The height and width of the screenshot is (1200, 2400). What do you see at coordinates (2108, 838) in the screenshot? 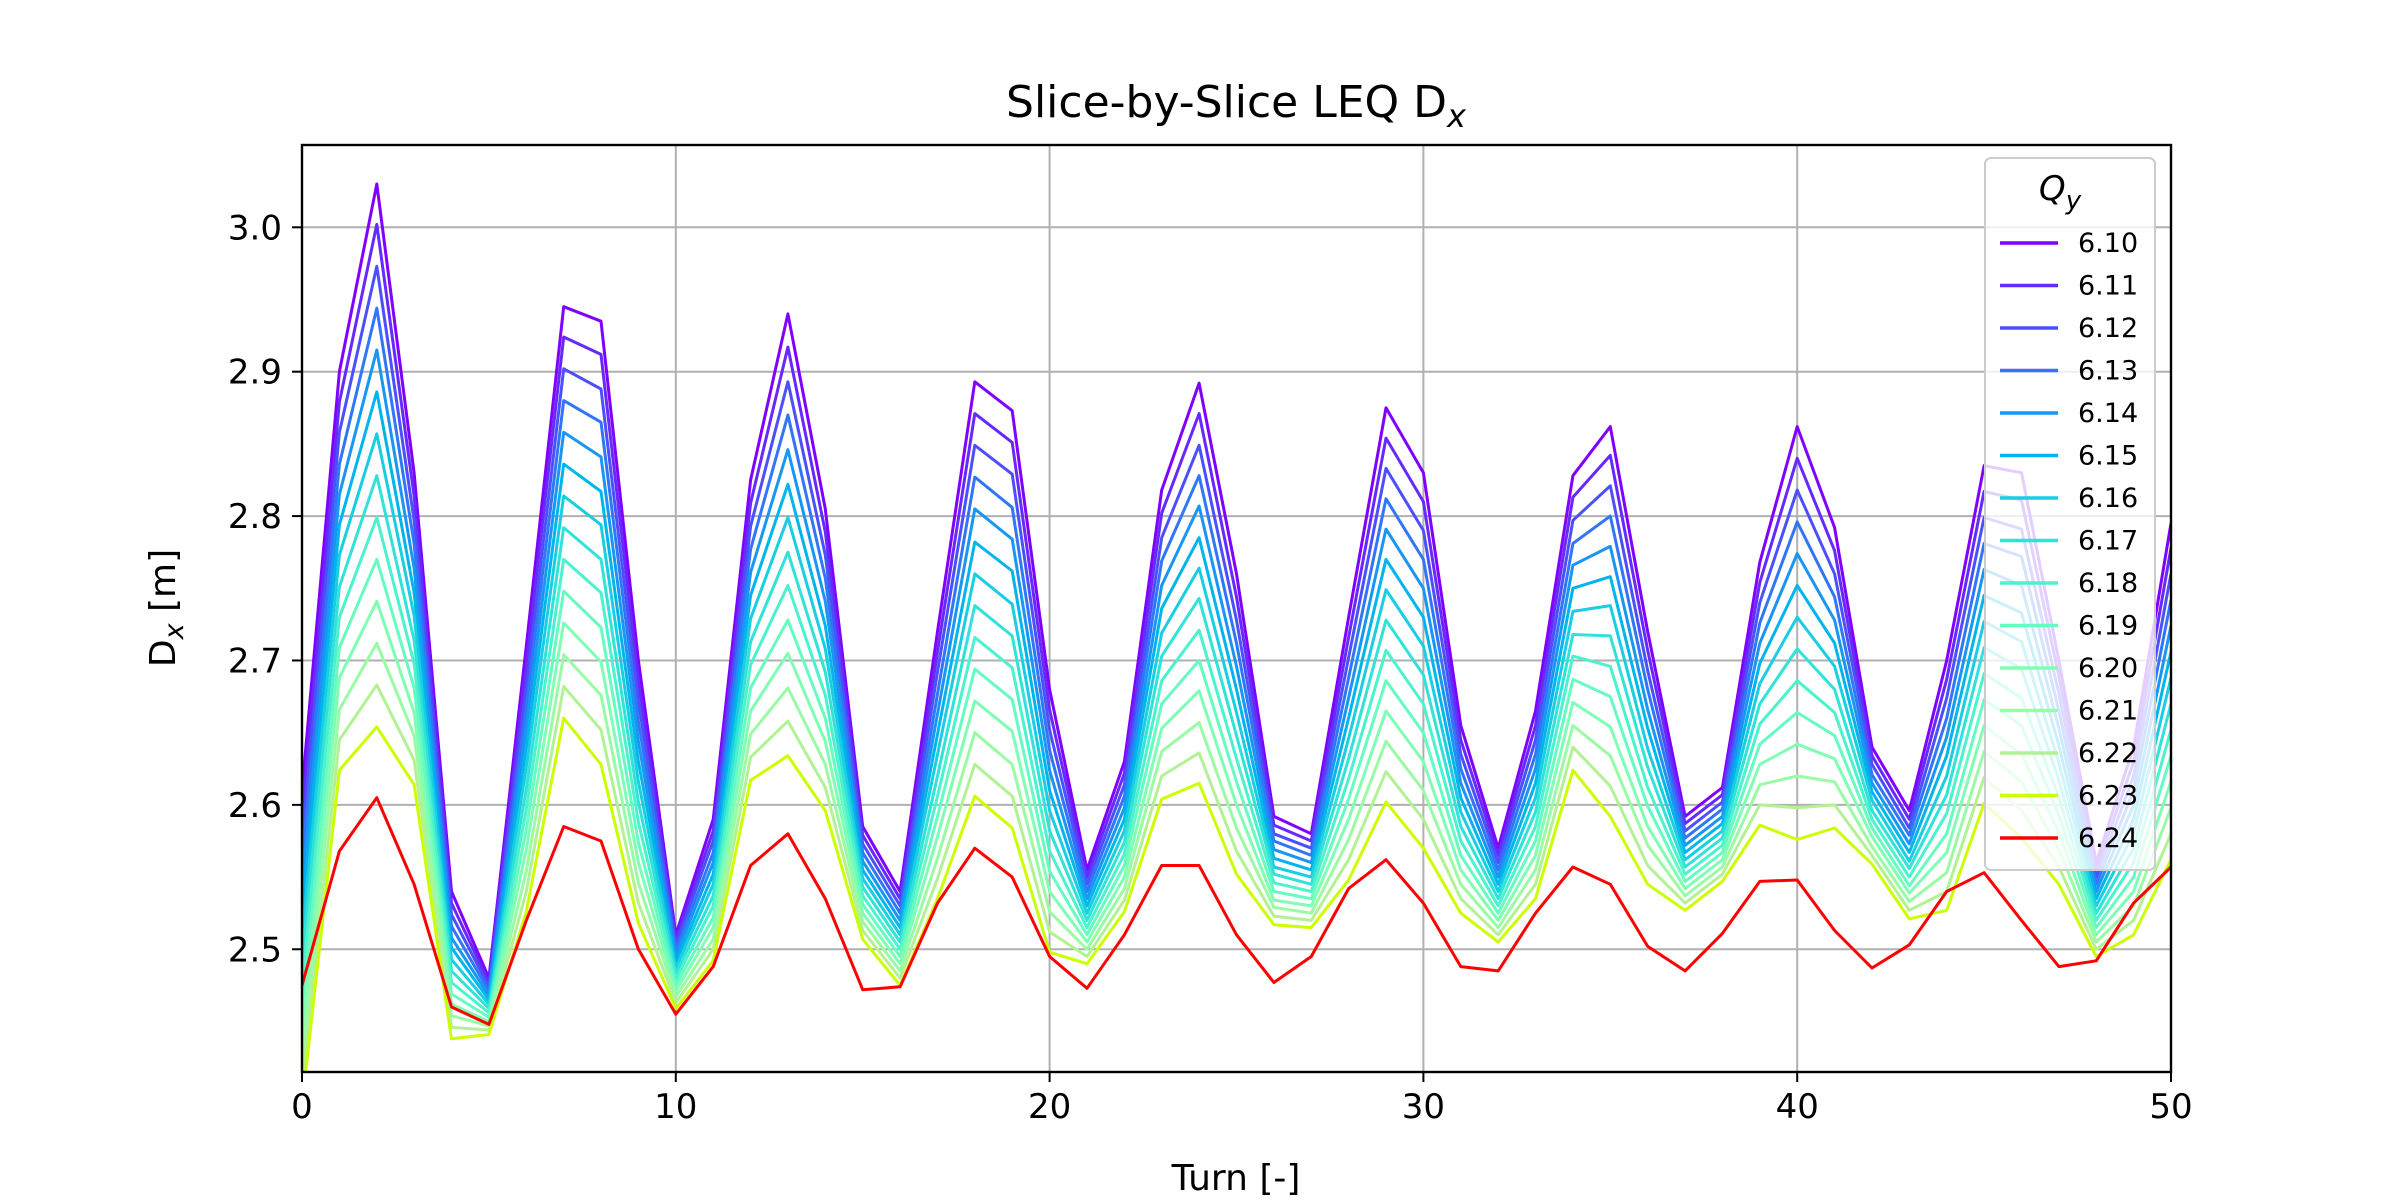
I see `legend-label: 6.24` at bounding box center [2108, 838].